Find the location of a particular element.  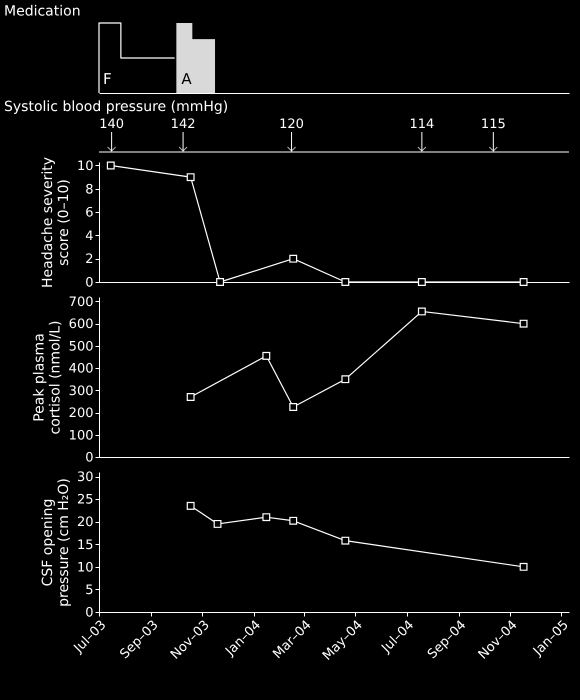

y-axis-title: Headache severity score (0–10) is located at coordinates (56, 222).